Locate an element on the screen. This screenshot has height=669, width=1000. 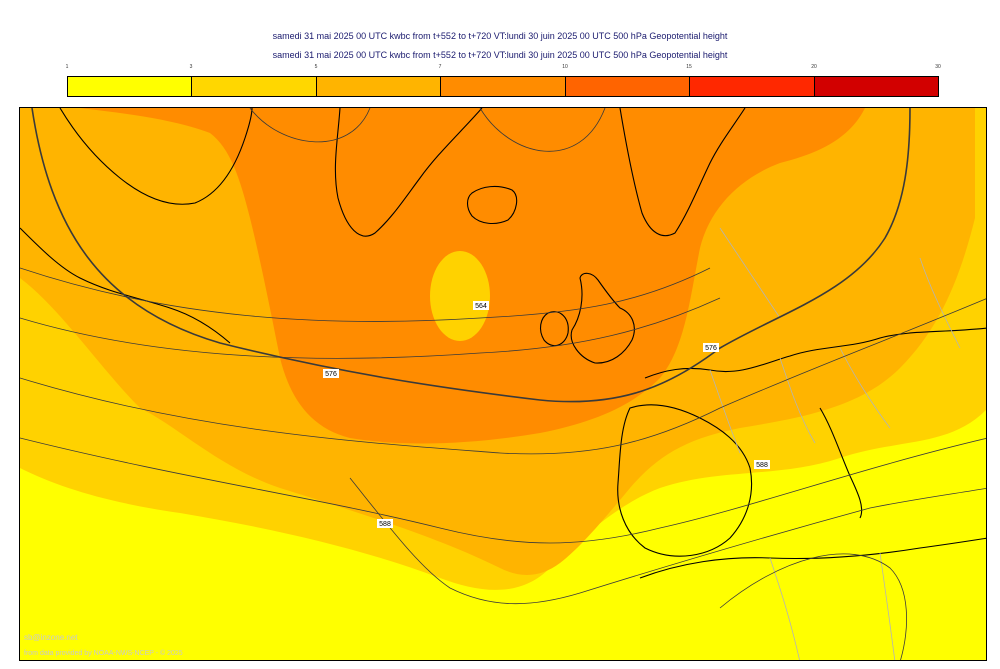
legend-tick-label: 7 is located at coordinates (440, 67).